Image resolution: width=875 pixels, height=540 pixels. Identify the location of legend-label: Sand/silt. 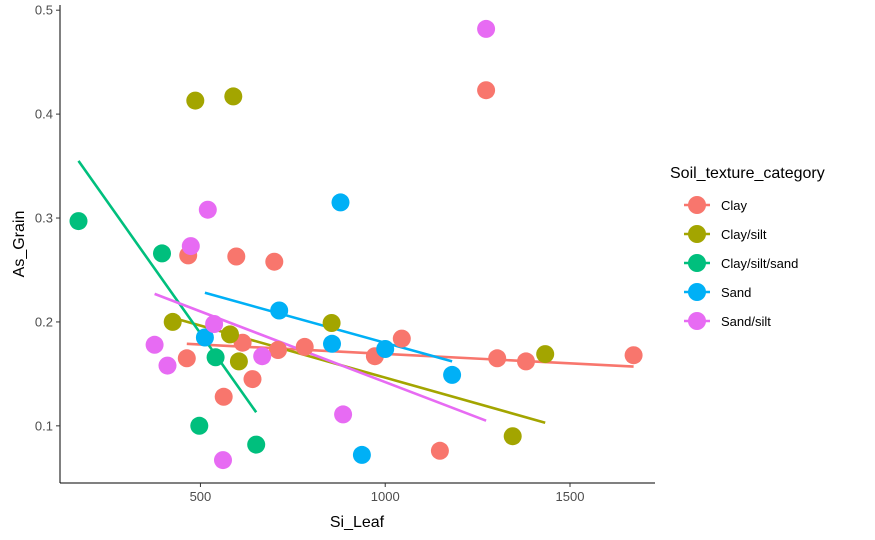
(746, 321).